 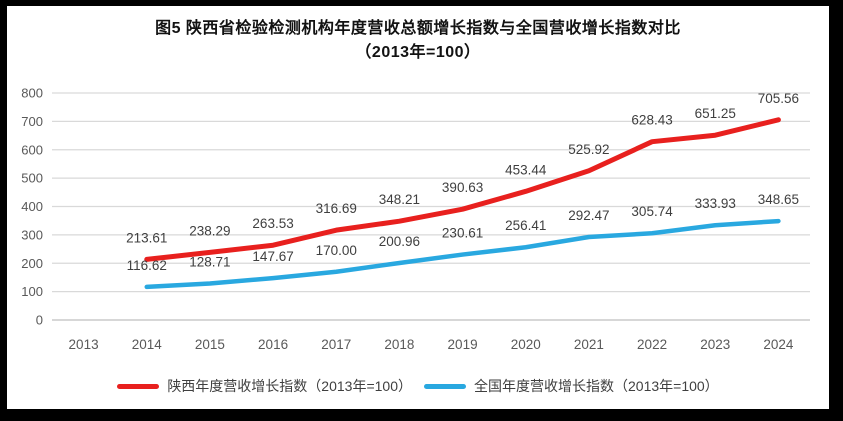 What do you see at coordinates (209, 230) in the screenshot?
I see `data-label: 238.29` at bounding box center [209, 230].